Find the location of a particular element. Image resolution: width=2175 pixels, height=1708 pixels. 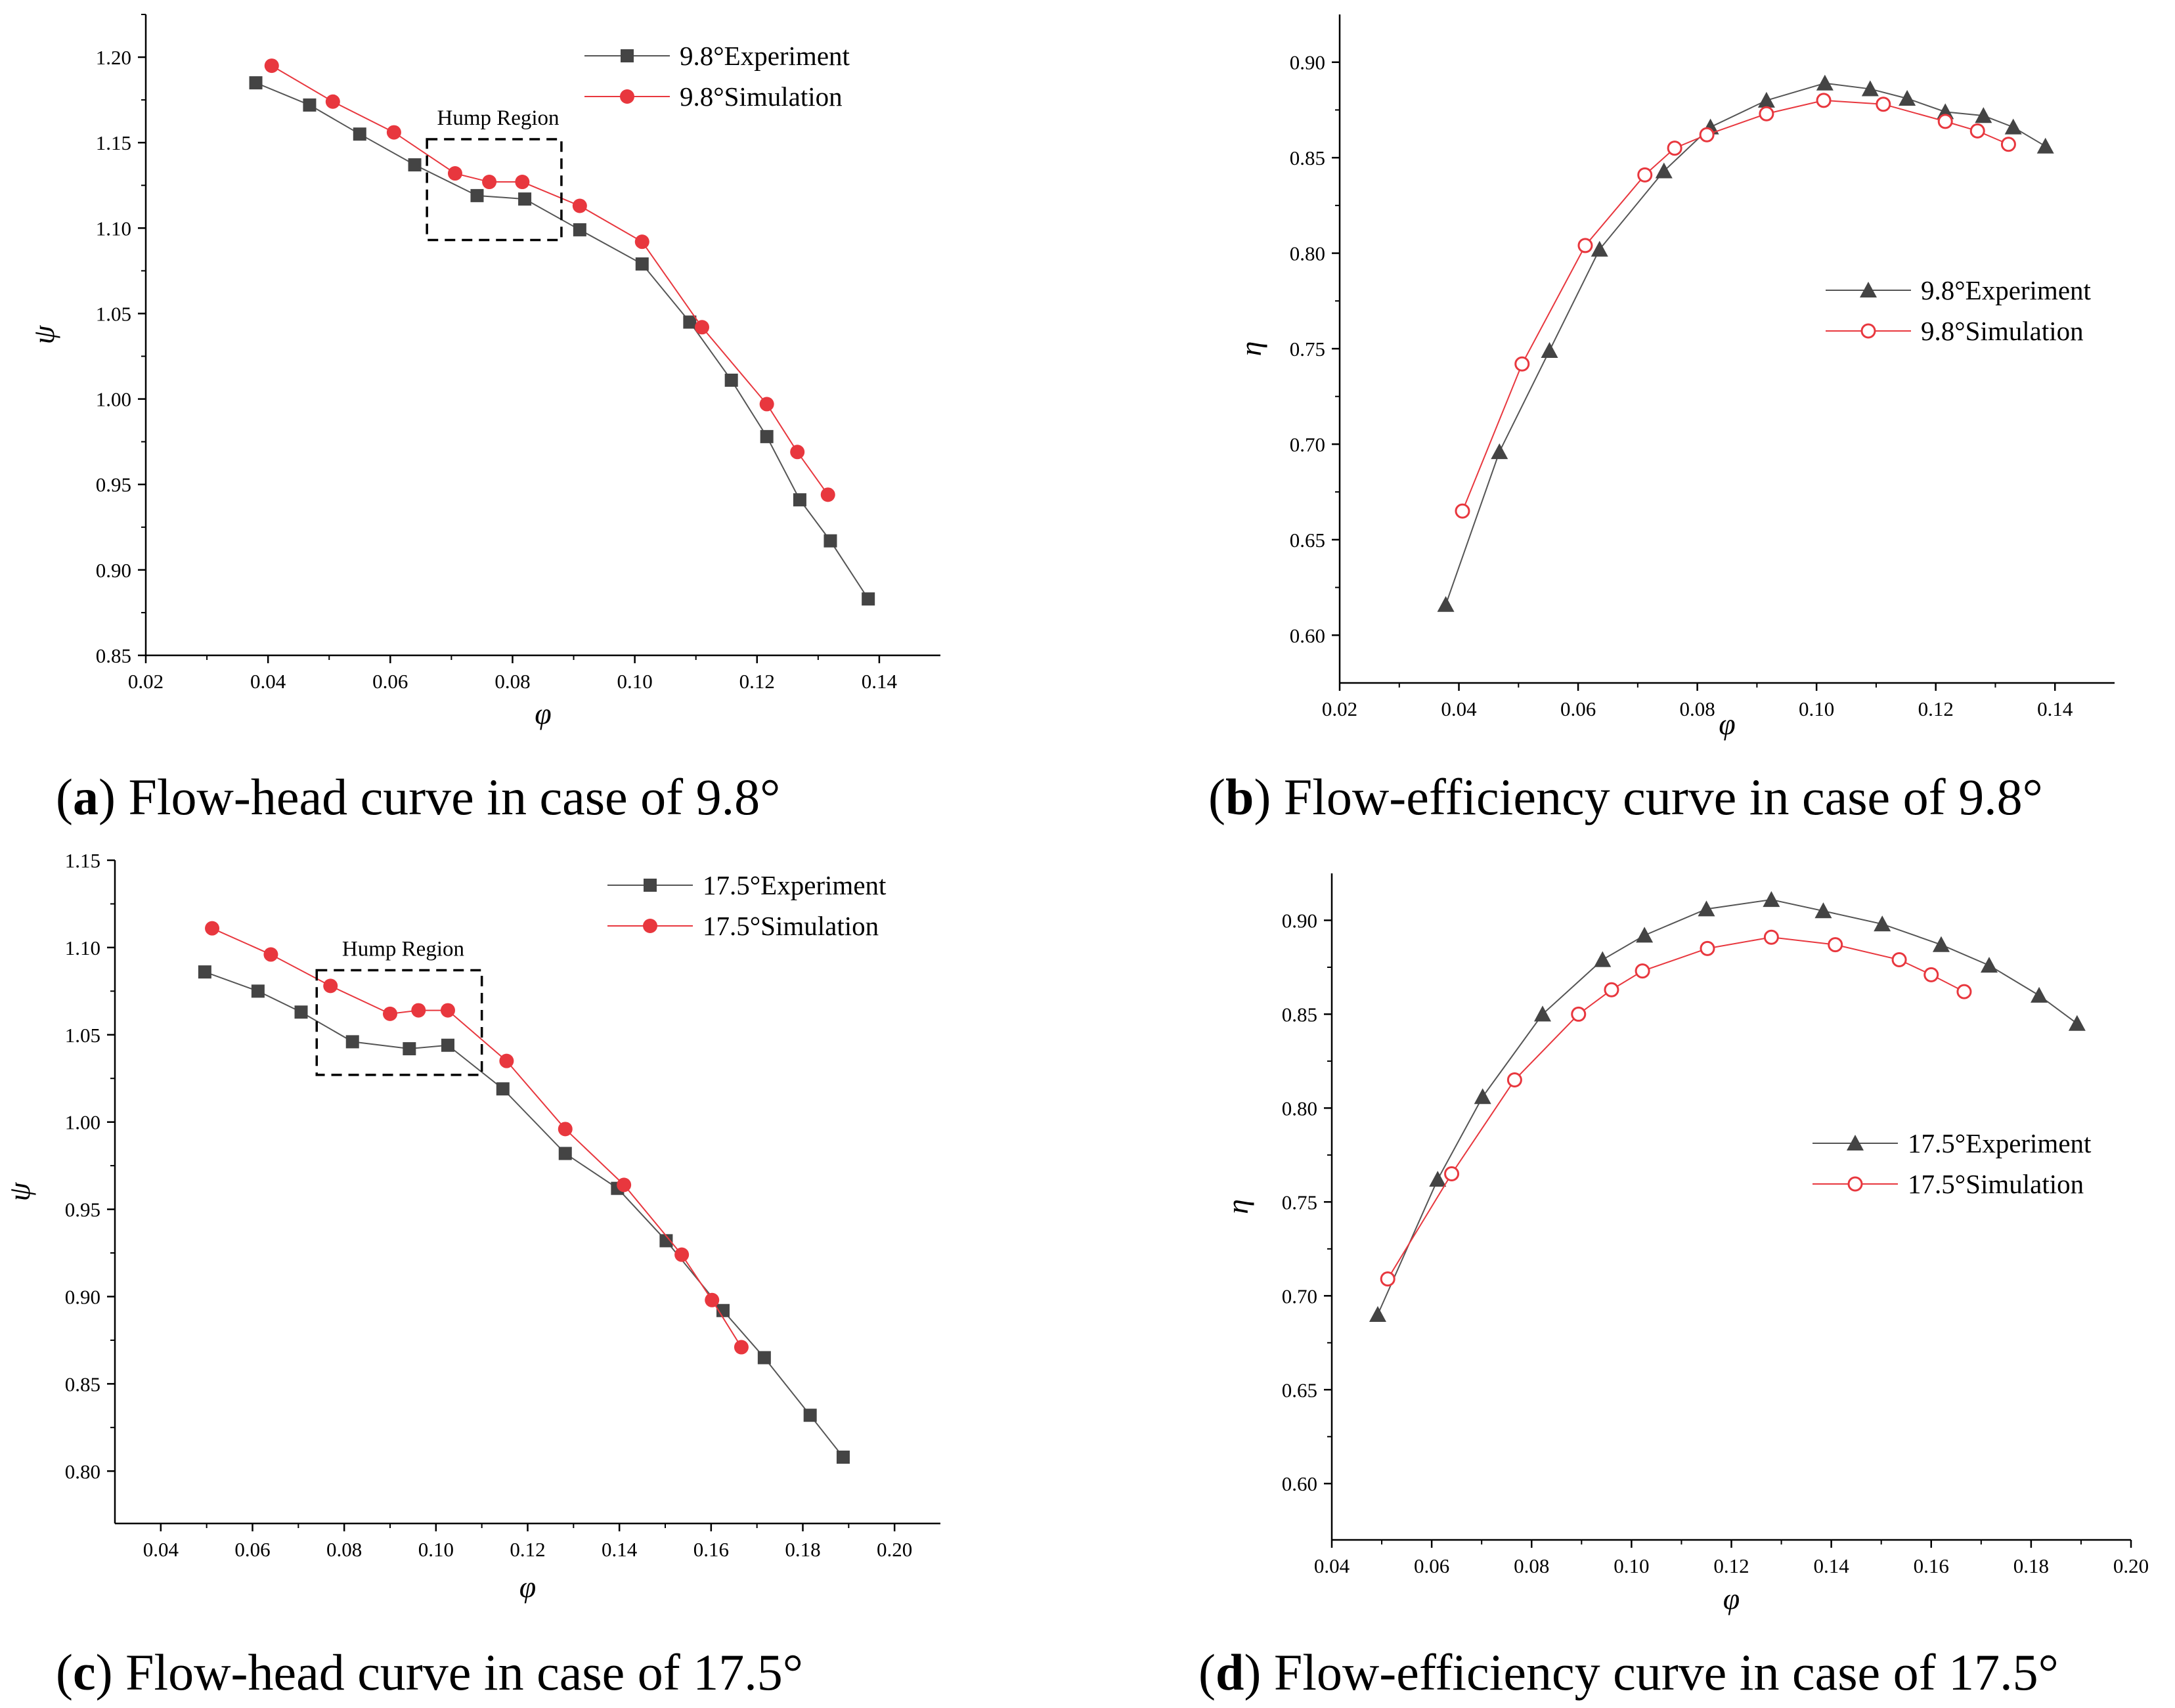

y-tick-label: 0.85 is located at coordinates (1307, 157).